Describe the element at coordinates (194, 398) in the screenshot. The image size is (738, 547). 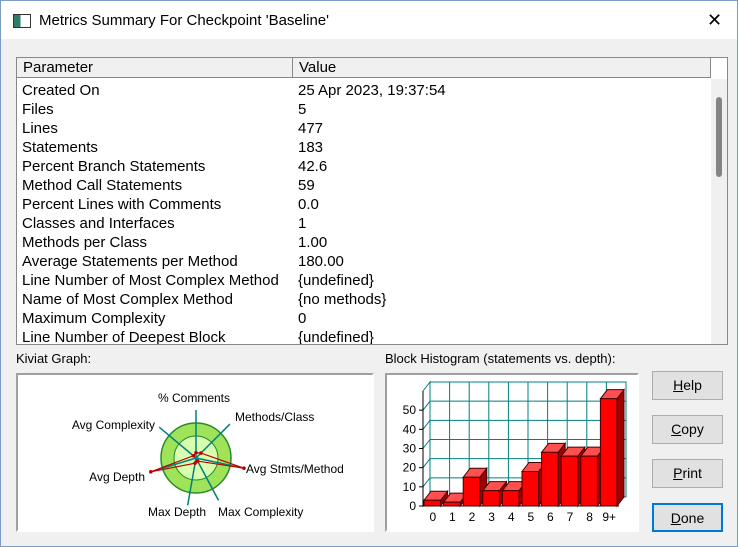
I see `kiviat-axis-label: % Comments` at that location.